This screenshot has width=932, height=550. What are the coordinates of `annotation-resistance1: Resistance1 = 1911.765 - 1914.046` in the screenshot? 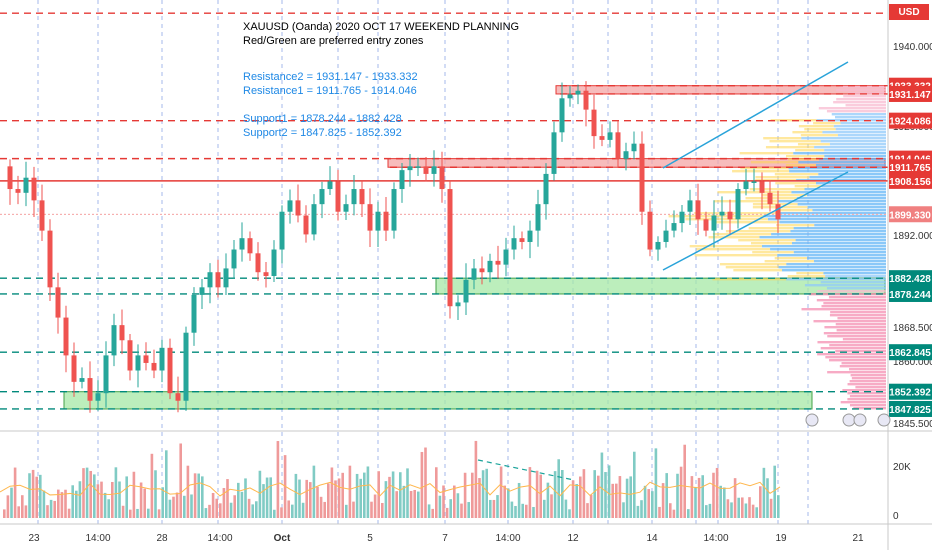 It's located at (330, 91).